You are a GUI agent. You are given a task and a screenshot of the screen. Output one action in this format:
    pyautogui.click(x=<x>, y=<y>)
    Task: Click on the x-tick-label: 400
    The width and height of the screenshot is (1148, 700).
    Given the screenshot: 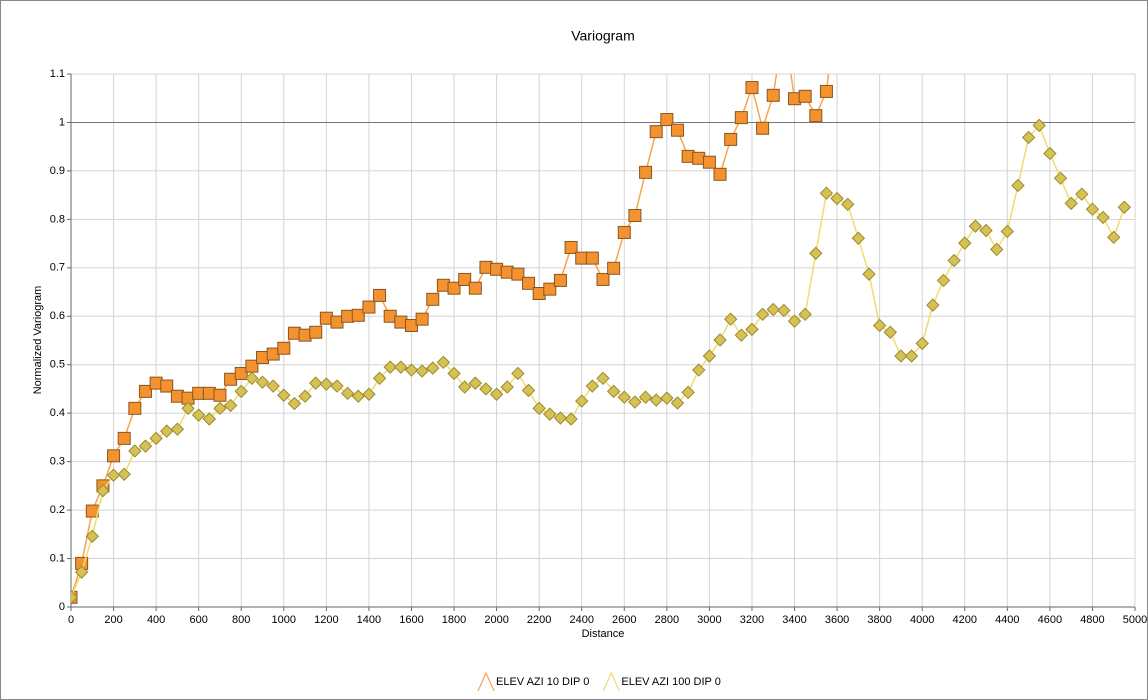 What is the action you would take?
    pyautogui.click(x=156, y=620)
    